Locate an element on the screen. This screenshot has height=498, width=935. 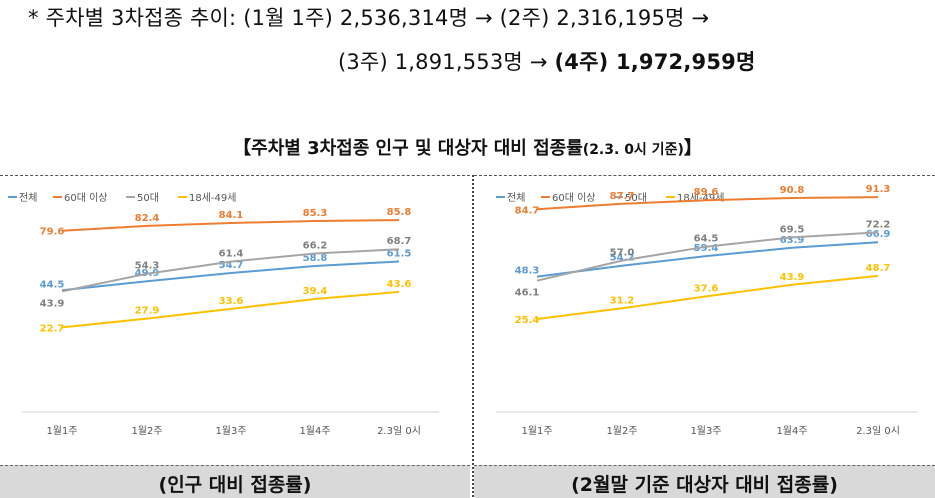
data-label: 48.7 is located at coordinates (878, 268).